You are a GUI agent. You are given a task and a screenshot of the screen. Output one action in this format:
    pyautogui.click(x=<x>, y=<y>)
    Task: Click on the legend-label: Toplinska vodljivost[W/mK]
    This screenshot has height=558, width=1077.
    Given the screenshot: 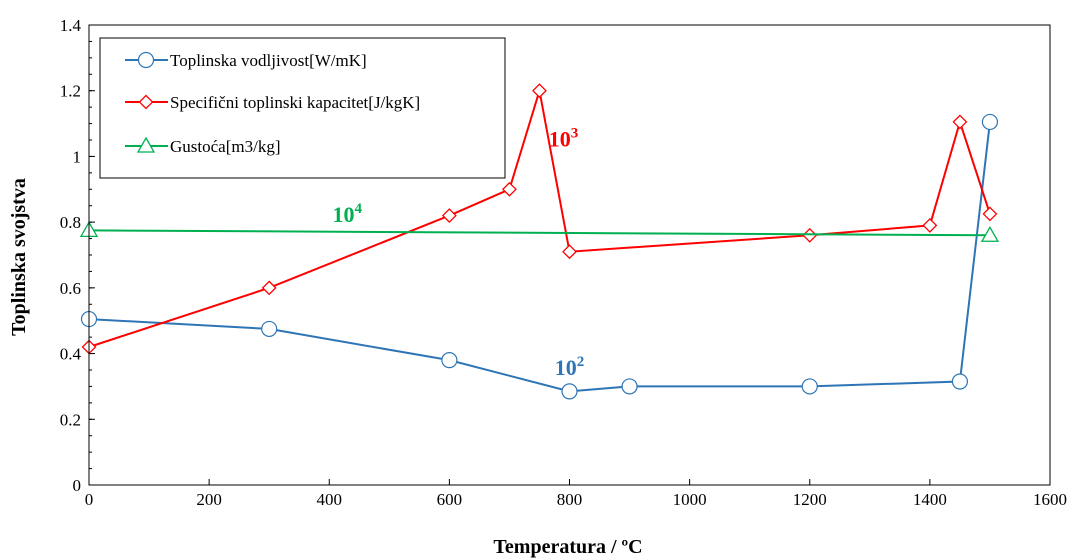 What is the action you would take?
    pyautogui.click(x=268, y=60)
    